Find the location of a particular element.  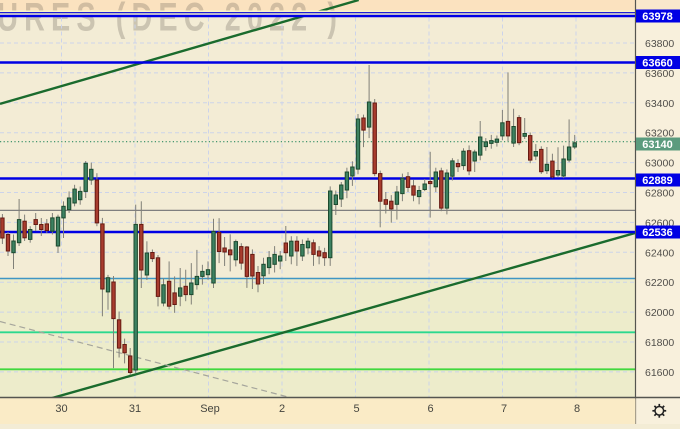

svg-text: 63978 is located at coordinates (657, 17).